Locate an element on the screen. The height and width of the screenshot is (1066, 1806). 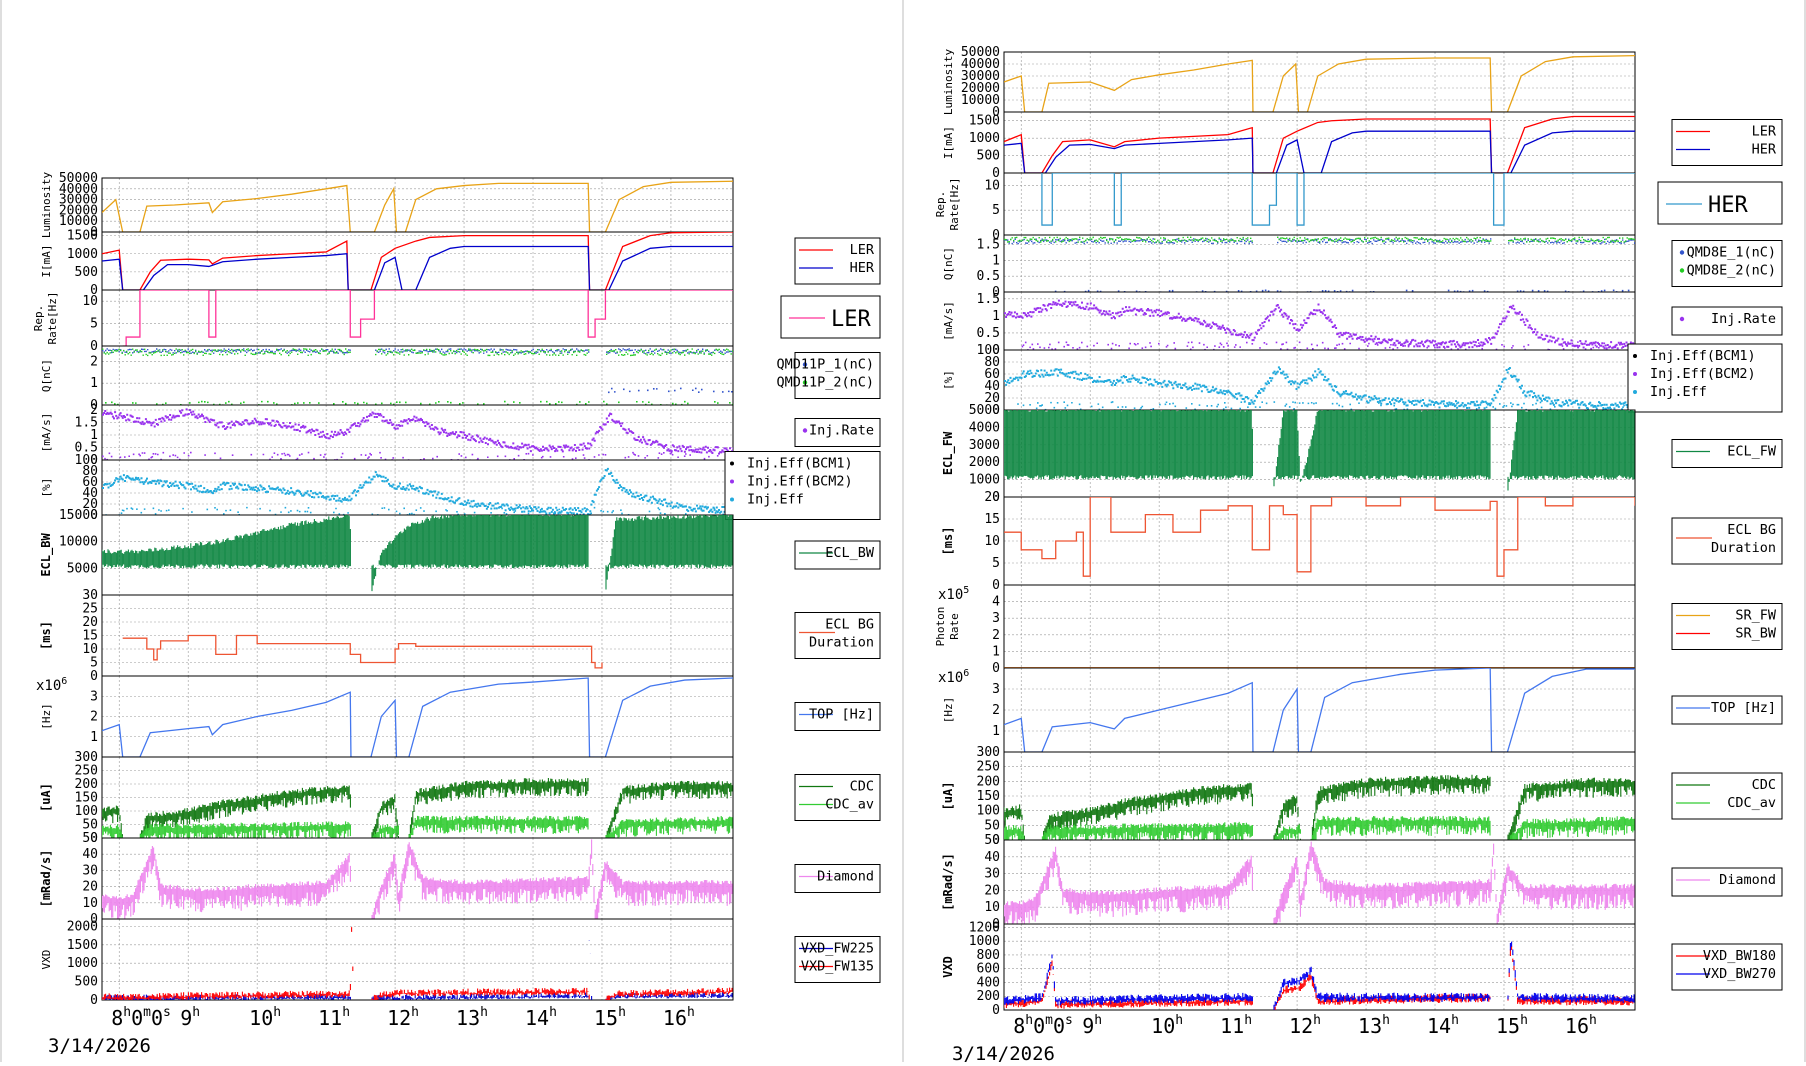
y-tick-label: 600 is located at coordinates (988, 969).